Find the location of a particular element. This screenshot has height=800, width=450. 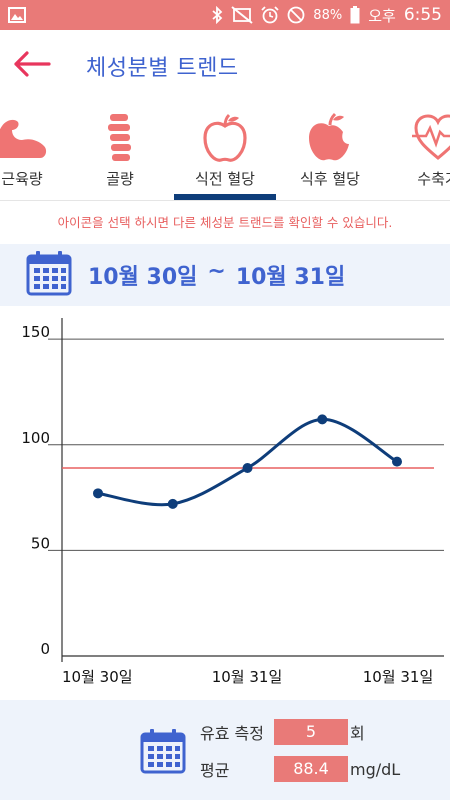

mute-icon is located at coordinates (242, 15).